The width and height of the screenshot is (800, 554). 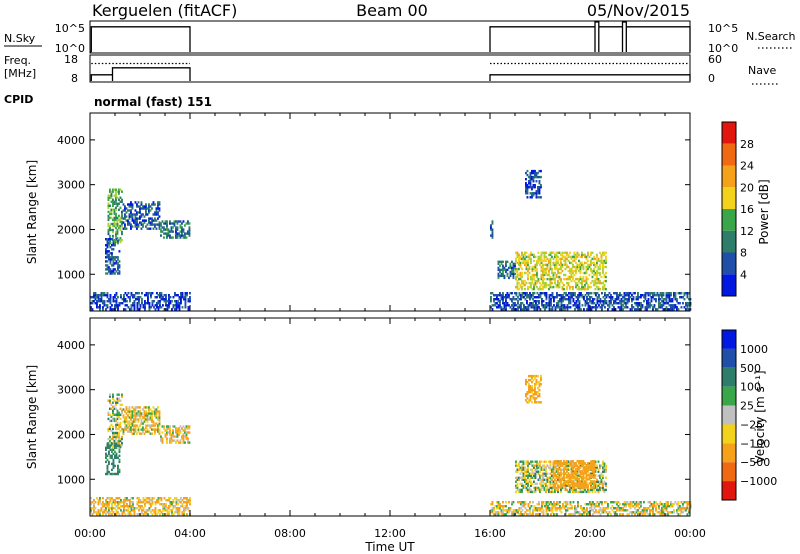 What do you see at coordinates (390, 533) in the screenshot?
I see `time-tick-label: 12:00` at bounding box center [390, 533].